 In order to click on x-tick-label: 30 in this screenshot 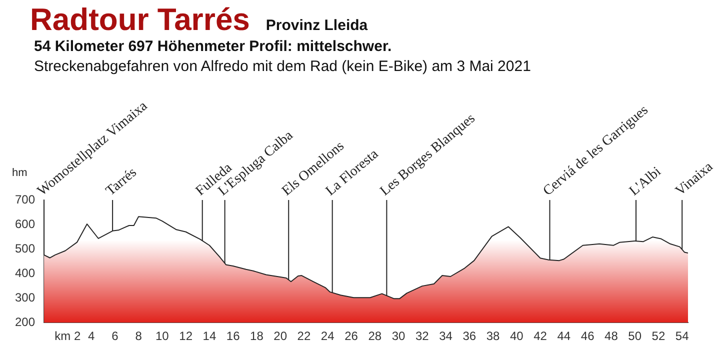, I will do `click(399, 336)`.